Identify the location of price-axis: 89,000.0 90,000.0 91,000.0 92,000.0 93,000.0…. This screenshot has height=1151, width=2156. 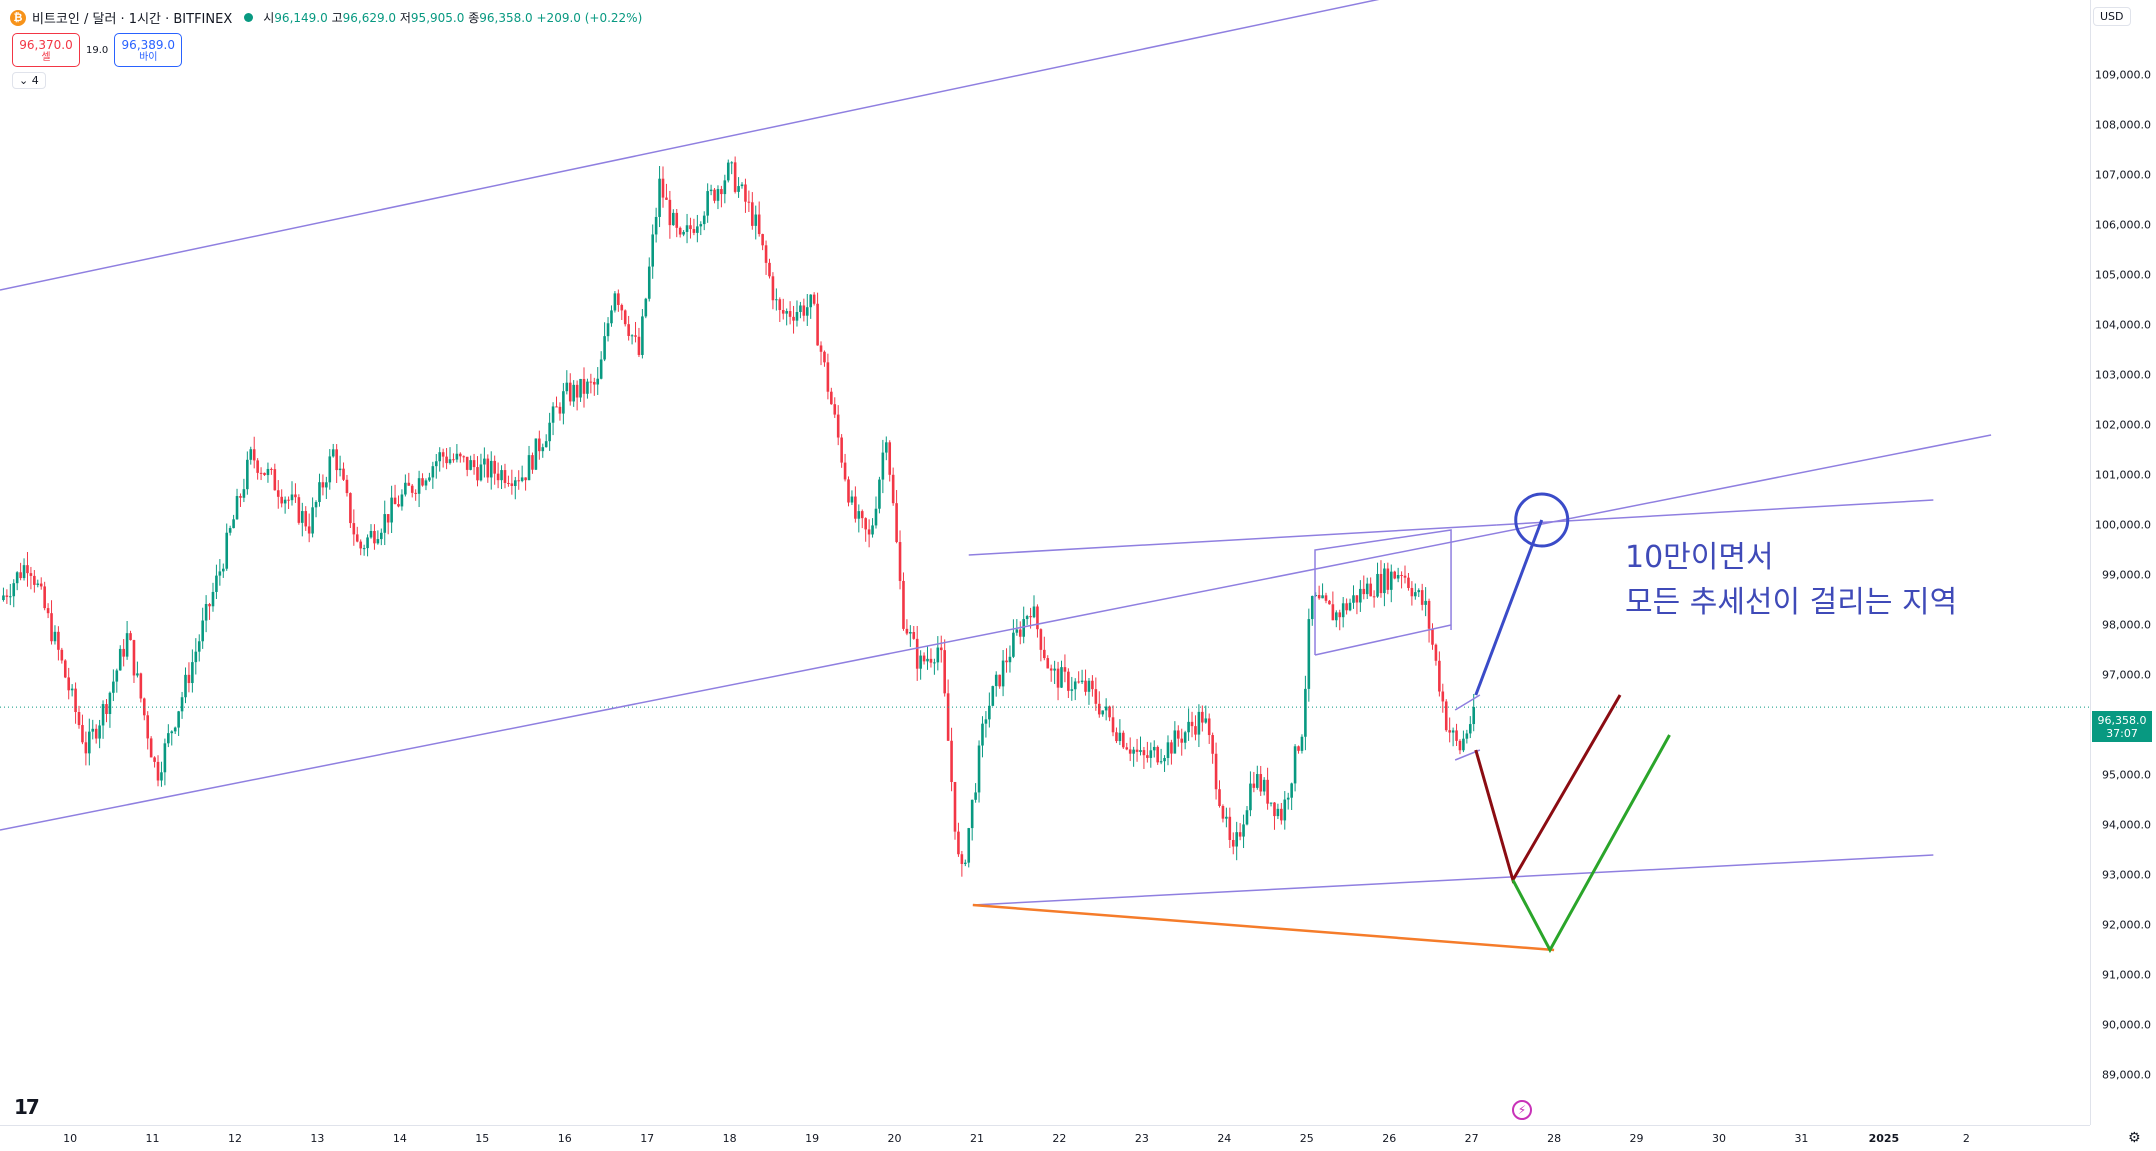
(2123, 562).